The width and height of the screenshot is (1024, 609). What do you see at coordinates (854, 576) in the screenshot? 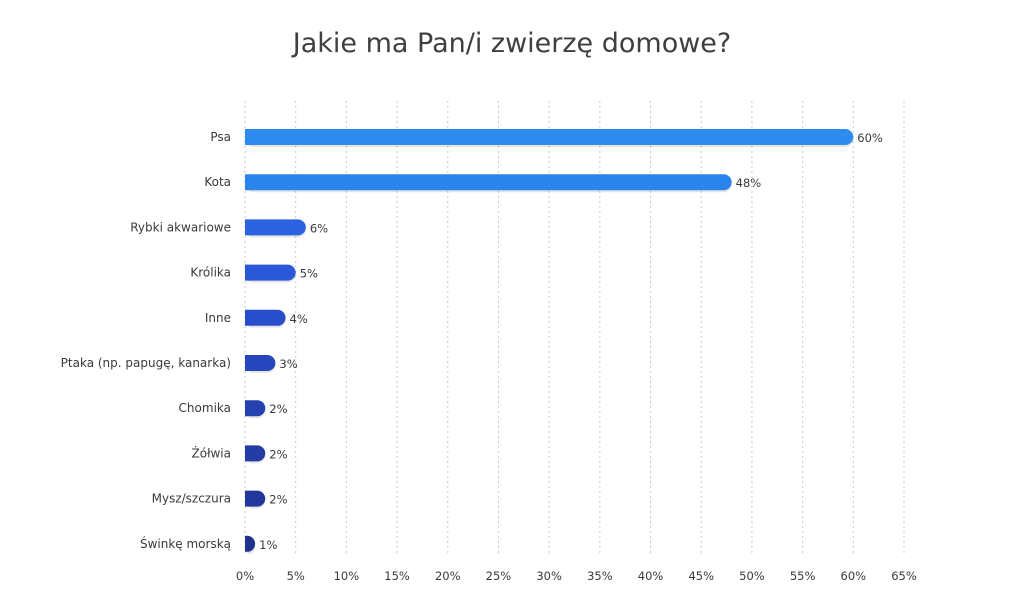
I see `x-tick-label: 60%` at bounding box center [854, 576].